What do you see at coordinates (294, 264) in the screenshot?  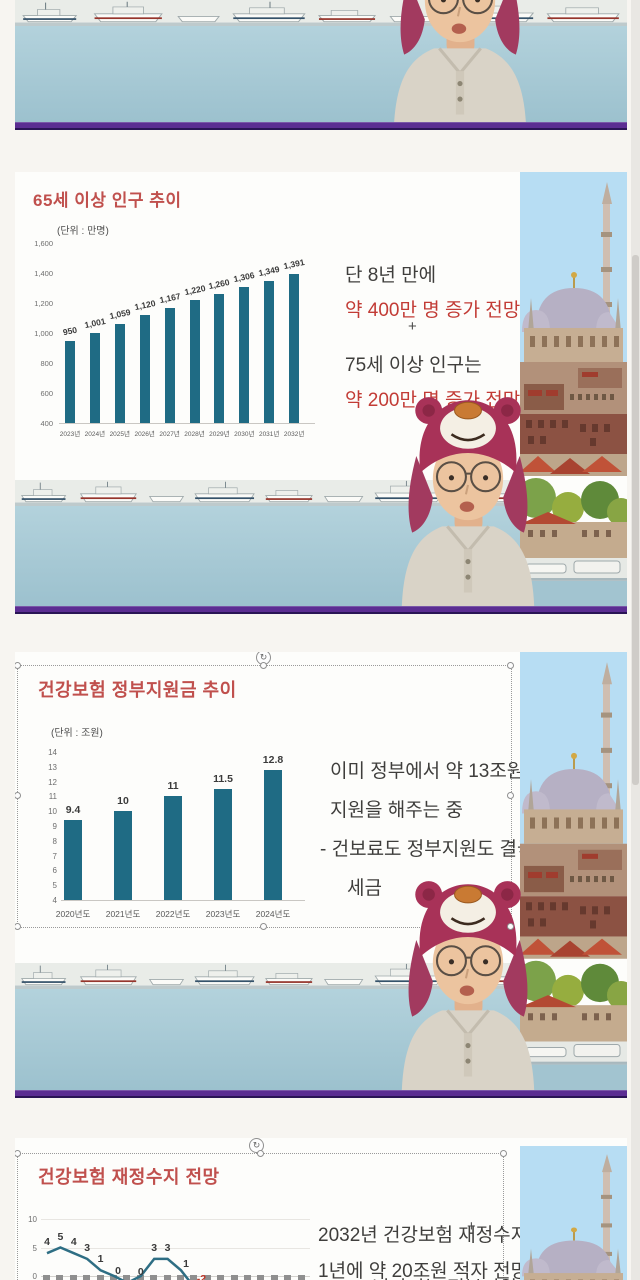 I see `bar-value-label: 1,391` at bounding box center [294, 264].